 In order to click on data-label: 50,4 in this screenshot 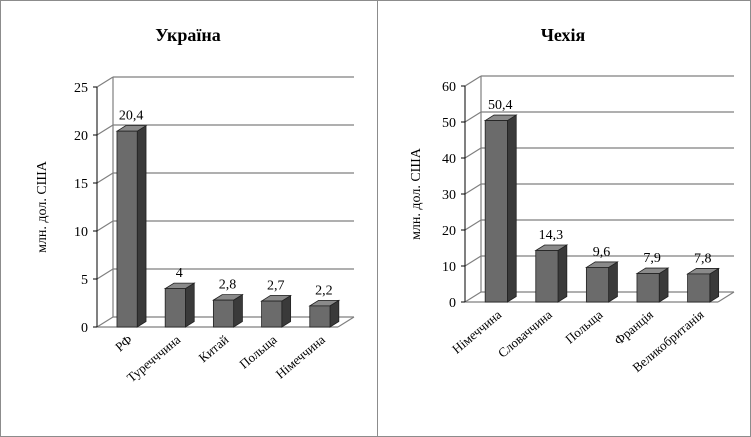, I will do `click(500, 105)`.